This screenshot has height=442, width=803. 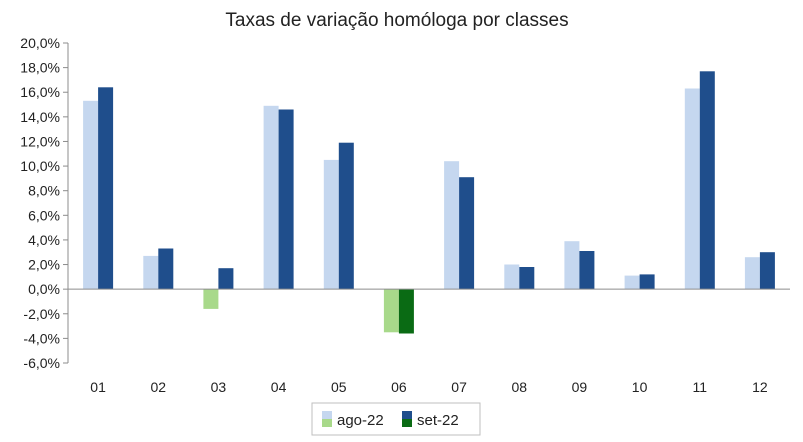 What do you see at coordinates (44, 265) in the screenshot?
I see `y-tick-label: 2,0%` at bounding box center [44, 265].